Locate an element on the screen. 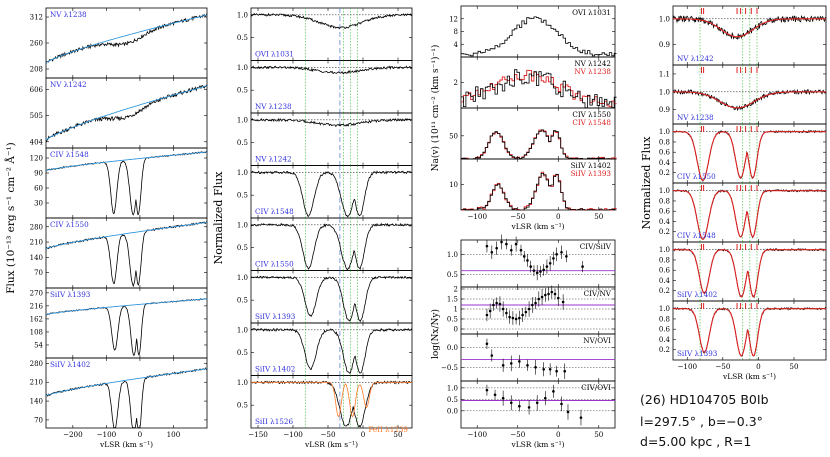 The width and height of the screenshot is (830, 457). panel-label: CIV/OVI is located at coordinates (596, 387).